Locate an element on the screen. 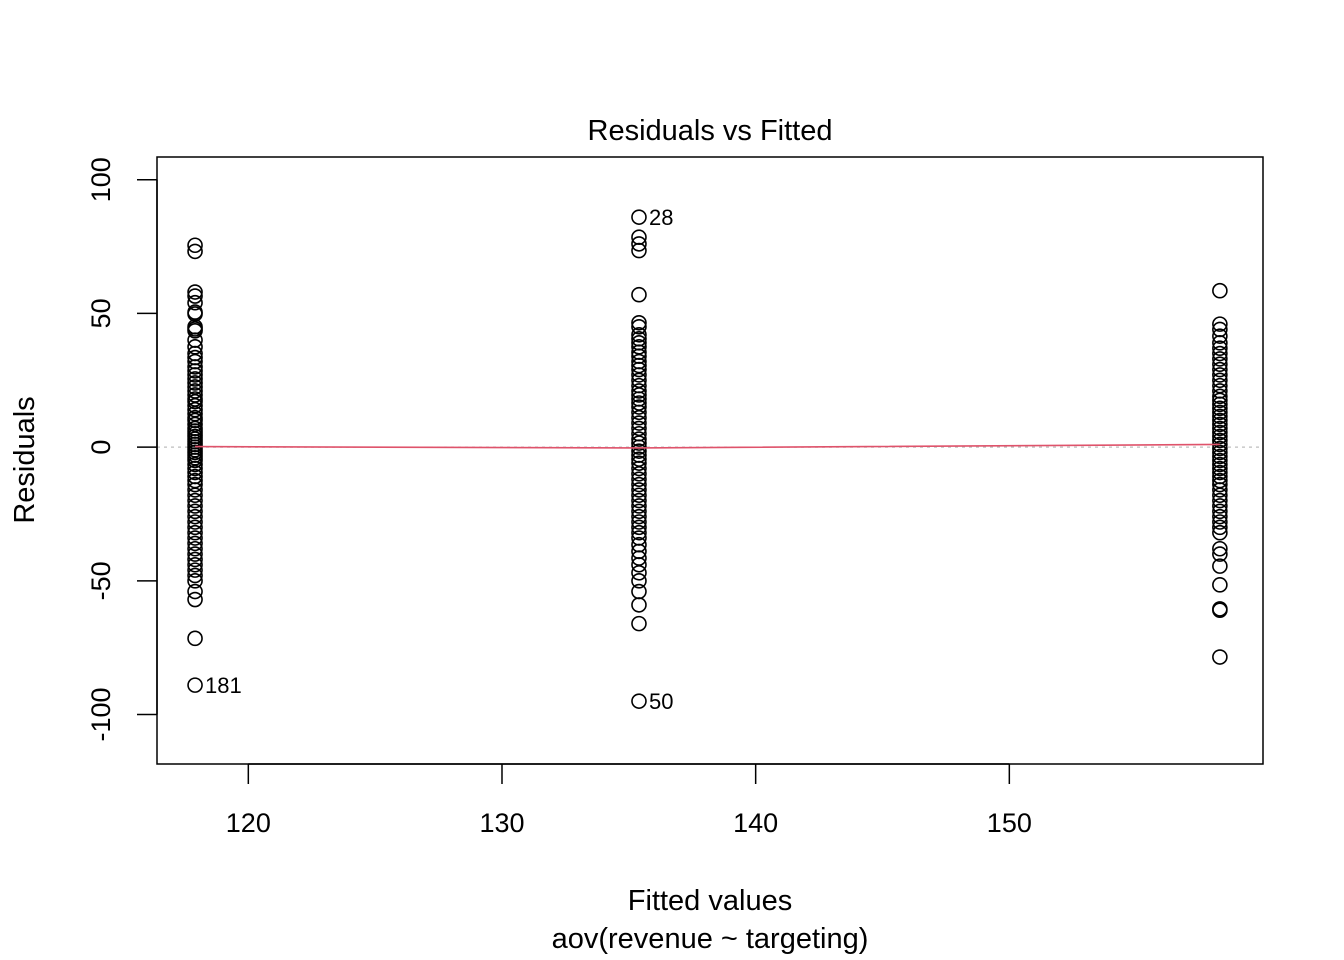 Image resolution: width=1344 pixels, height=960 pixels. y-axis-title: Residuals is located at coordinates (25, 459).